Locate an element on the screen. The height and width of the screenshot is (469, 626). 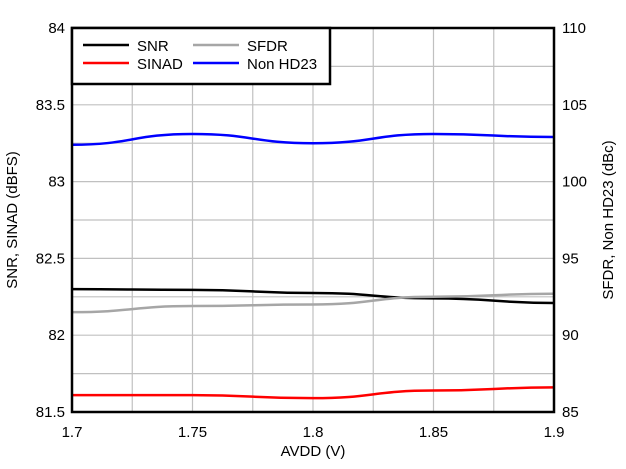
legend-box is located at coordinates (201, 56).